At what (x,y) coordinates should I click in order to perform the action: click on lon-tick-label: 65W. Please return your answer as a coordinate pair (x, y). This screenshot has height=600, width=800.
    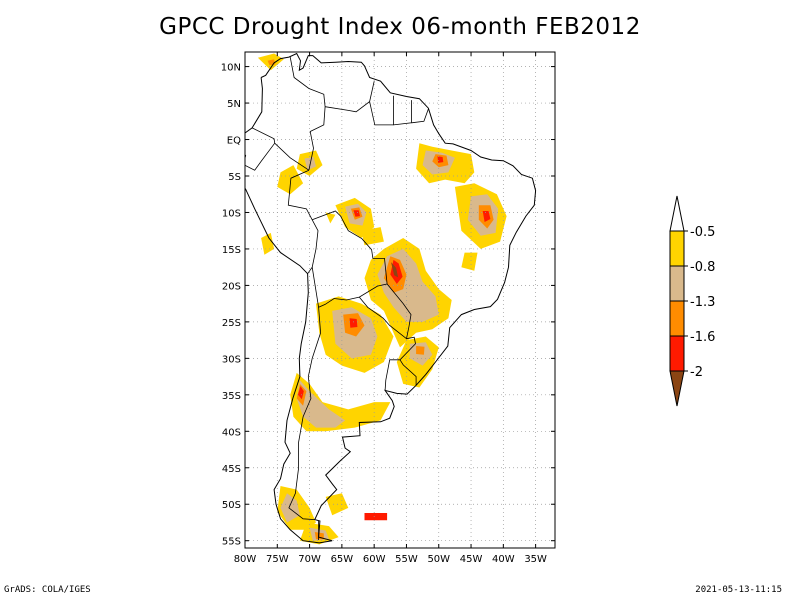
    Looking at the image, I should click on (342, 559).